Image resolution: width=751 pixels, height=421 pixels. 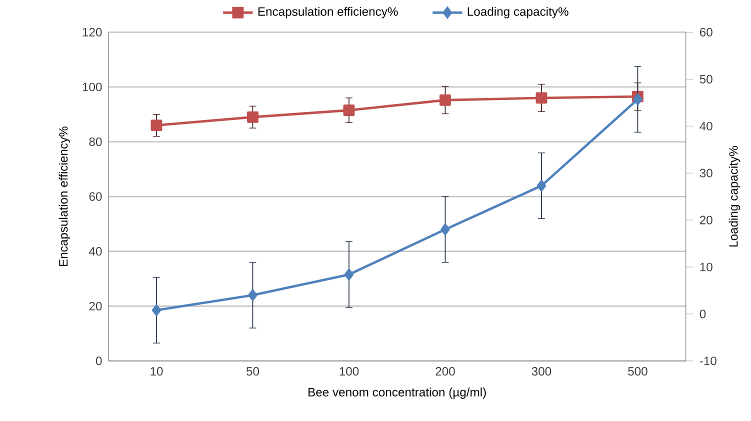 What do you see at coordinates (518, 12) in the screenshot?
I see `legend-label: Loading capacity%` at bounding box center [518, 12].